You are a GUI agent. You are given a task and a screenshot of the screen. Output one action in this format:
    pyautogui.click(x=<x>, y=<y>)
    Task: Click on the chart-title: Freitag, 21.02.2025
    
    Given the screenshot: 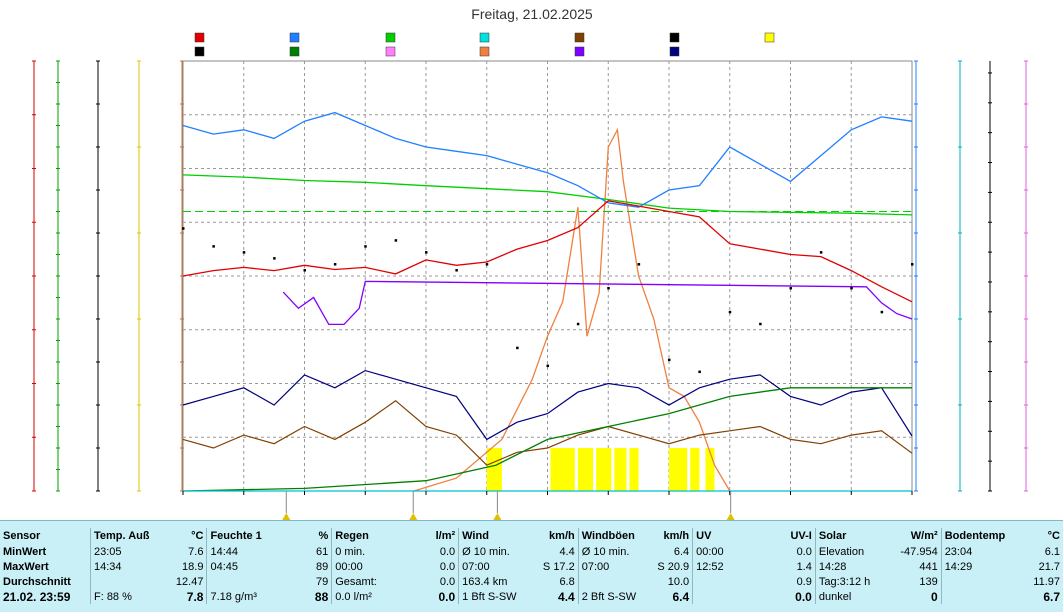 What is the action you would take?
    pyautogui.click(x=532, y=14)
    